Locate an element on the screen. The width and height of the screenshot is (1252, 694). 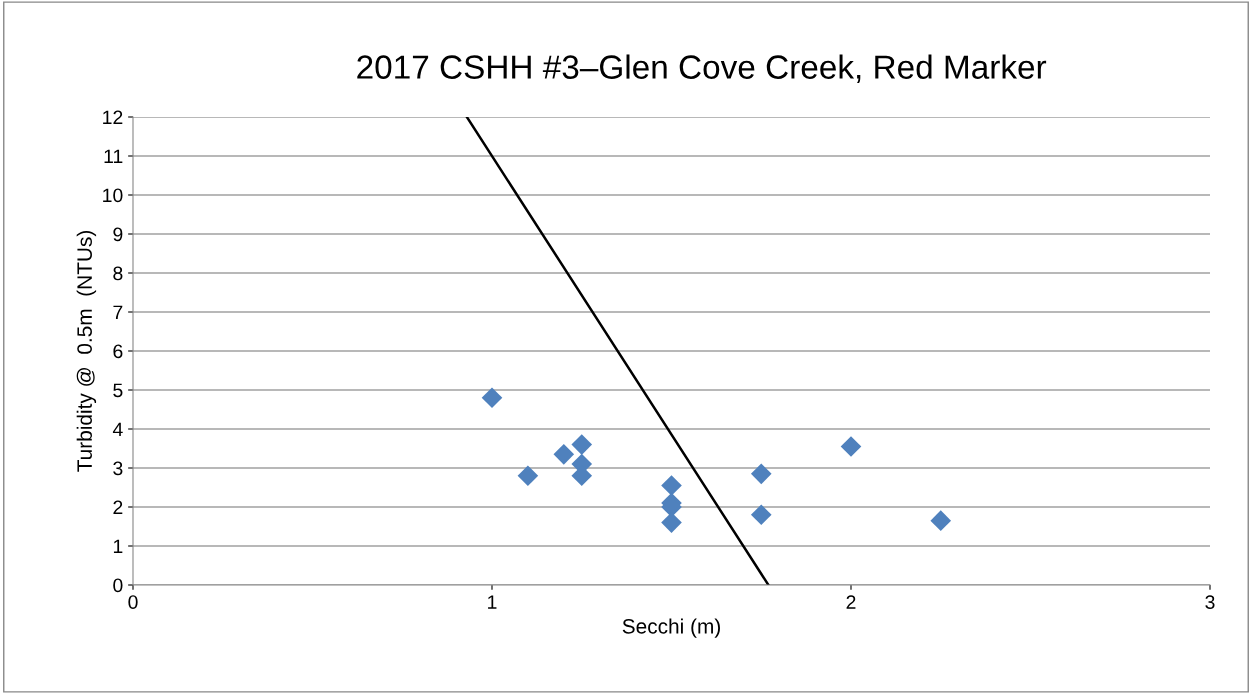
x-tick-label: 2 is located at coordinates (851, 602).